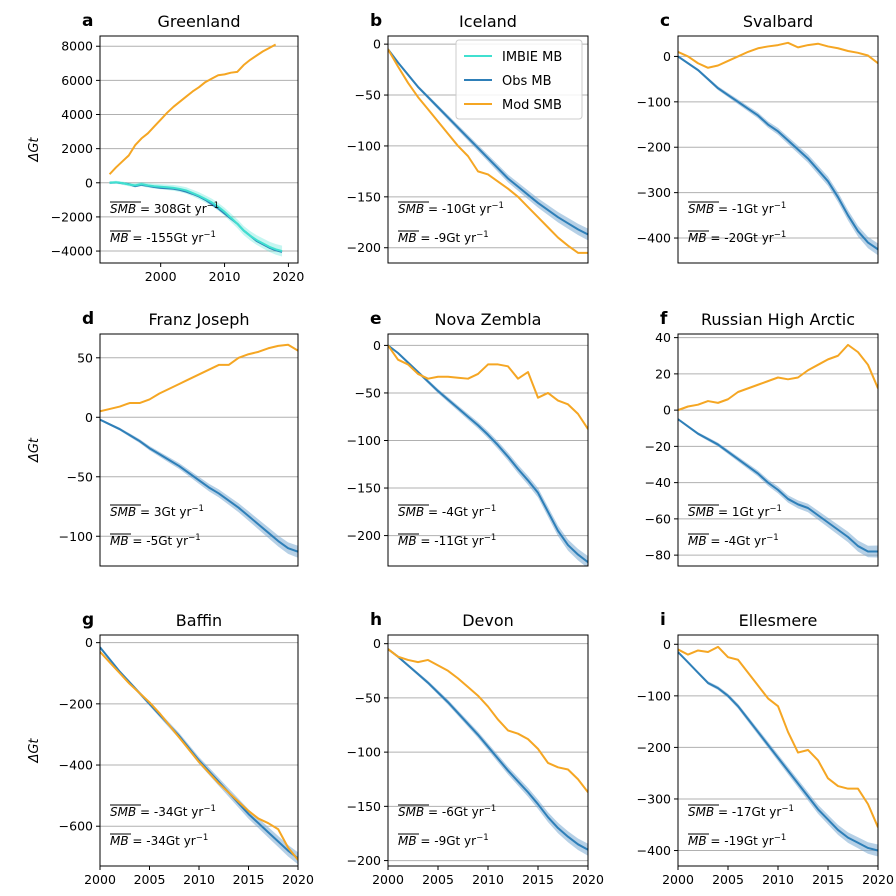 The height and width of the screenshot is (896, 896). Describe the element at coordinates (663, 373) in the screenshot. I see `y-tick-label: 20` at that location.